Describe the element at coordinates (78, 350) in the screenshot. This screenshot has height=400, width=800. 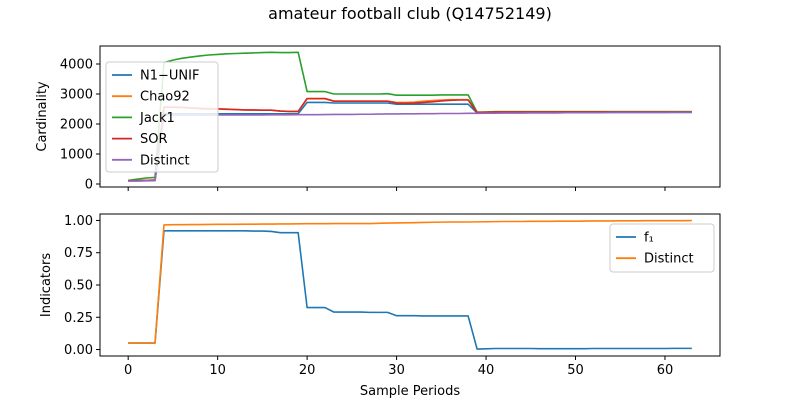
I see `y-tick-label: 0.00` at that location.